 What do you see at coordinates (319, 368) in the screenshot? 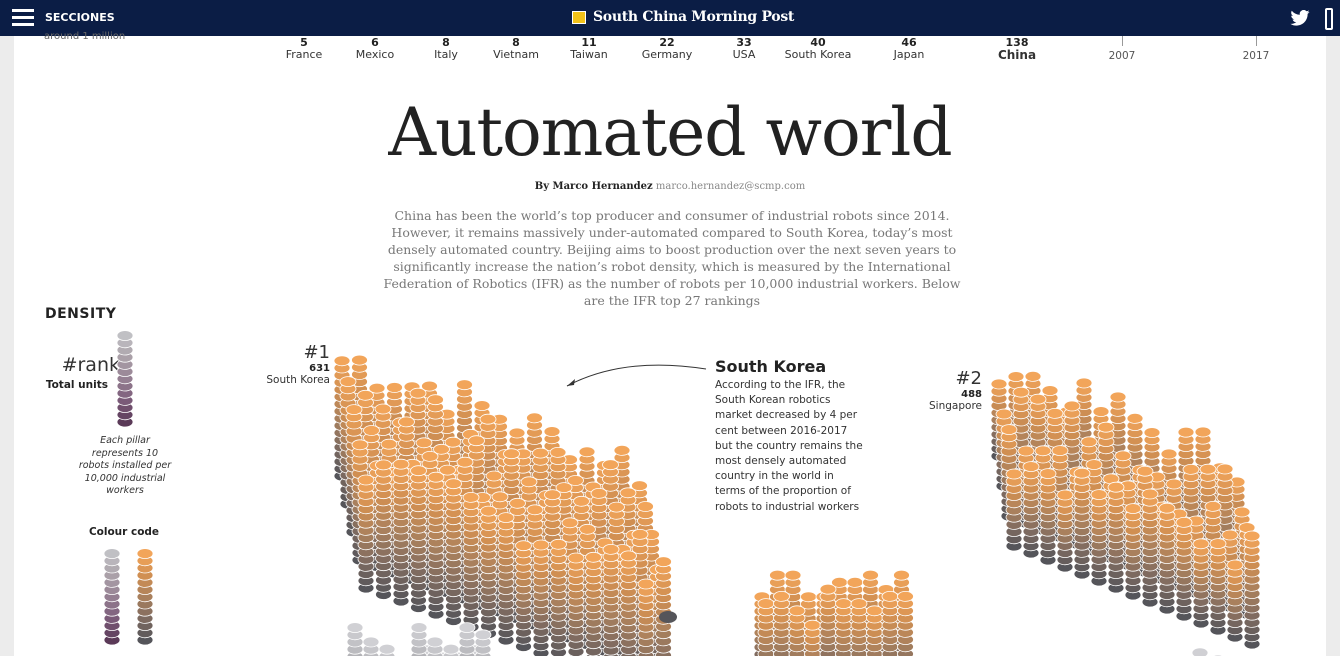
I see `rank-units: 631` at bounding box center [319, 368].